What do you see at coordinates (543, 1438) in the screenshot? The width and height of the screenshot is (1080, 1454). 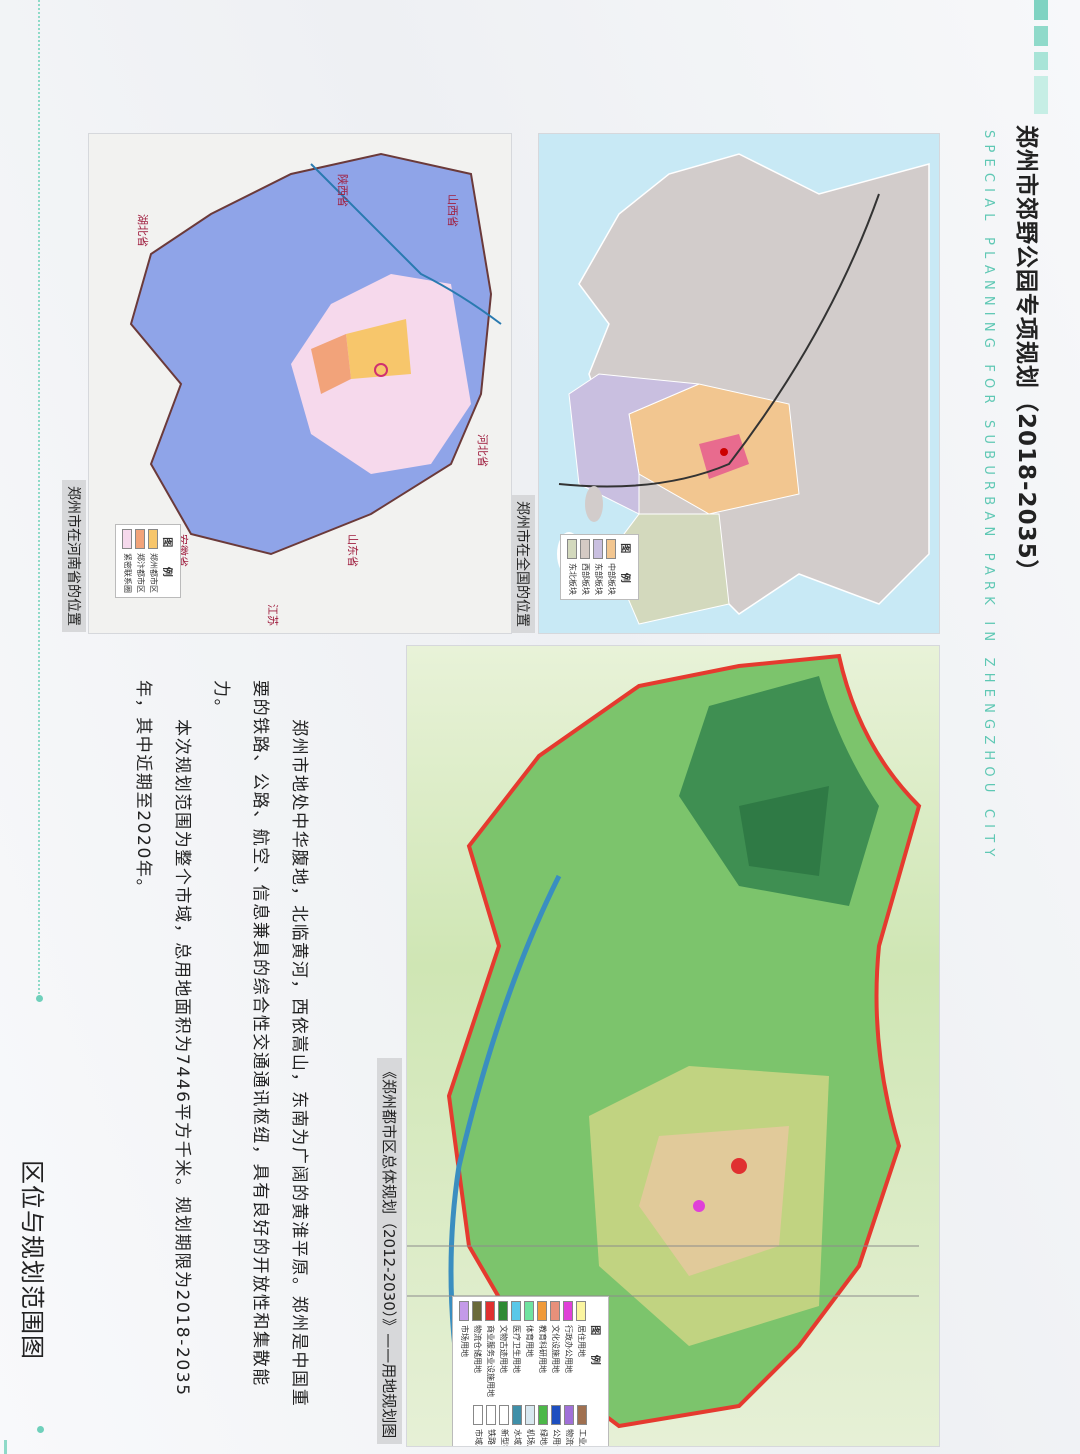 I see `legend-label: 绿地与广场用地` at bounding box center [543, 1438].